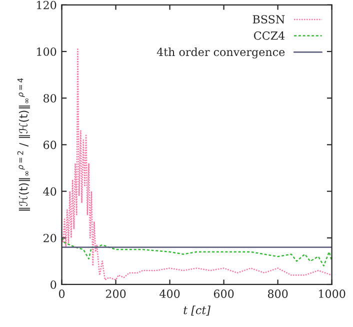 Image resolution: width=353 pixels, height=327 pixels. I want to click on y-tick-label: 60, so click(50, 145).